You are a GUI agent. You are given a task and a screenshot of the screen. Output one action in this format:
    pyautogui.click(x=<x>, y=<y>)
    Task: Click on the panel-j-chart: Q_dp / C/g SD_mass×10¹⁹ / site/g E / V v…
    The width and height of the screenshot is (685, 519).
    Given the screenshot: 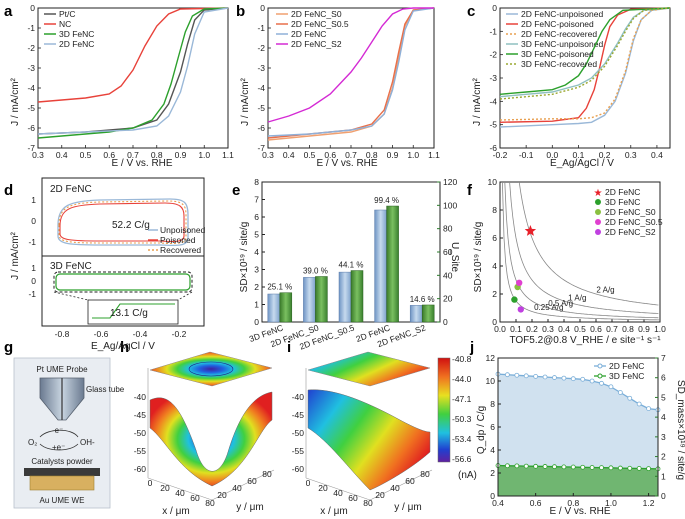 What is the action you would take?
    pyautogui.click(x=580, y=435)
    